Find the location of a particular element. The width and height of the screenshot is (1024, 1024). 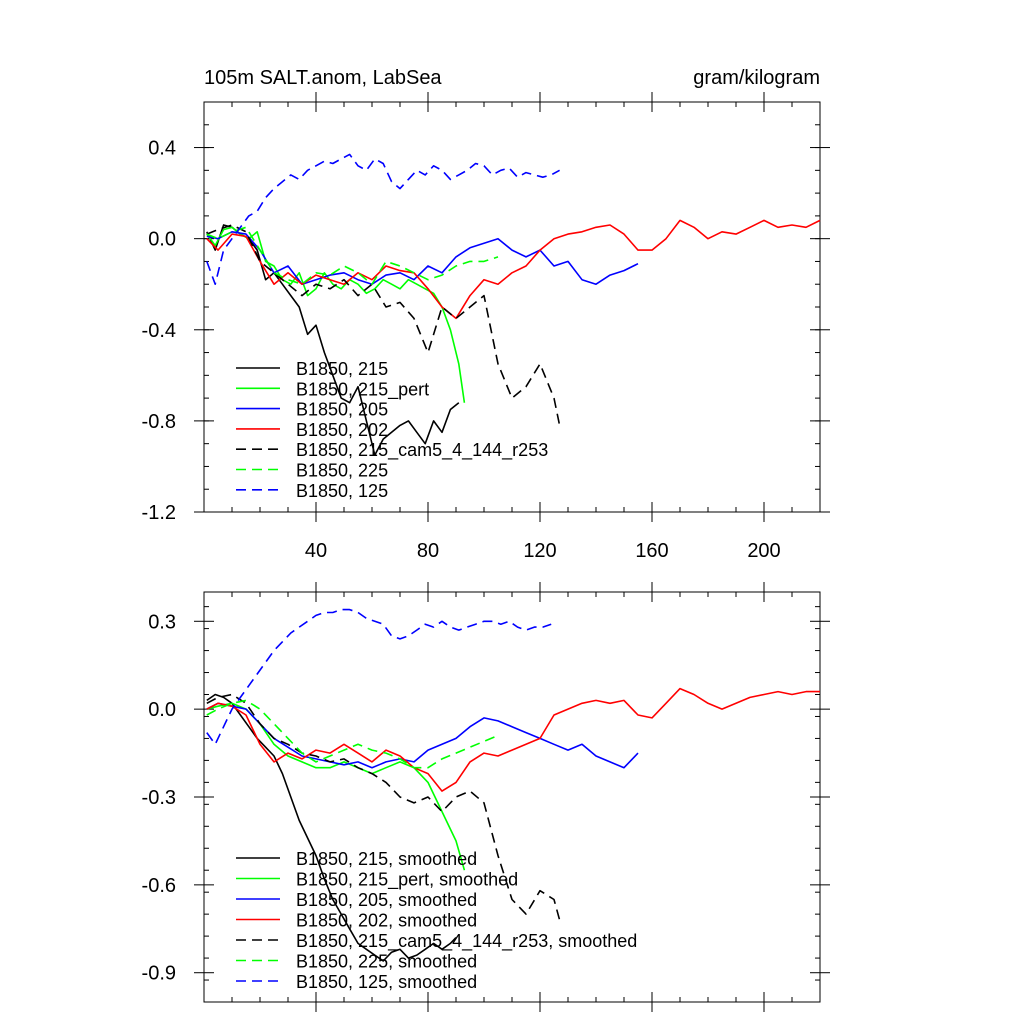

y-tick-label: -0.6 is located at coordinates (159, 886).